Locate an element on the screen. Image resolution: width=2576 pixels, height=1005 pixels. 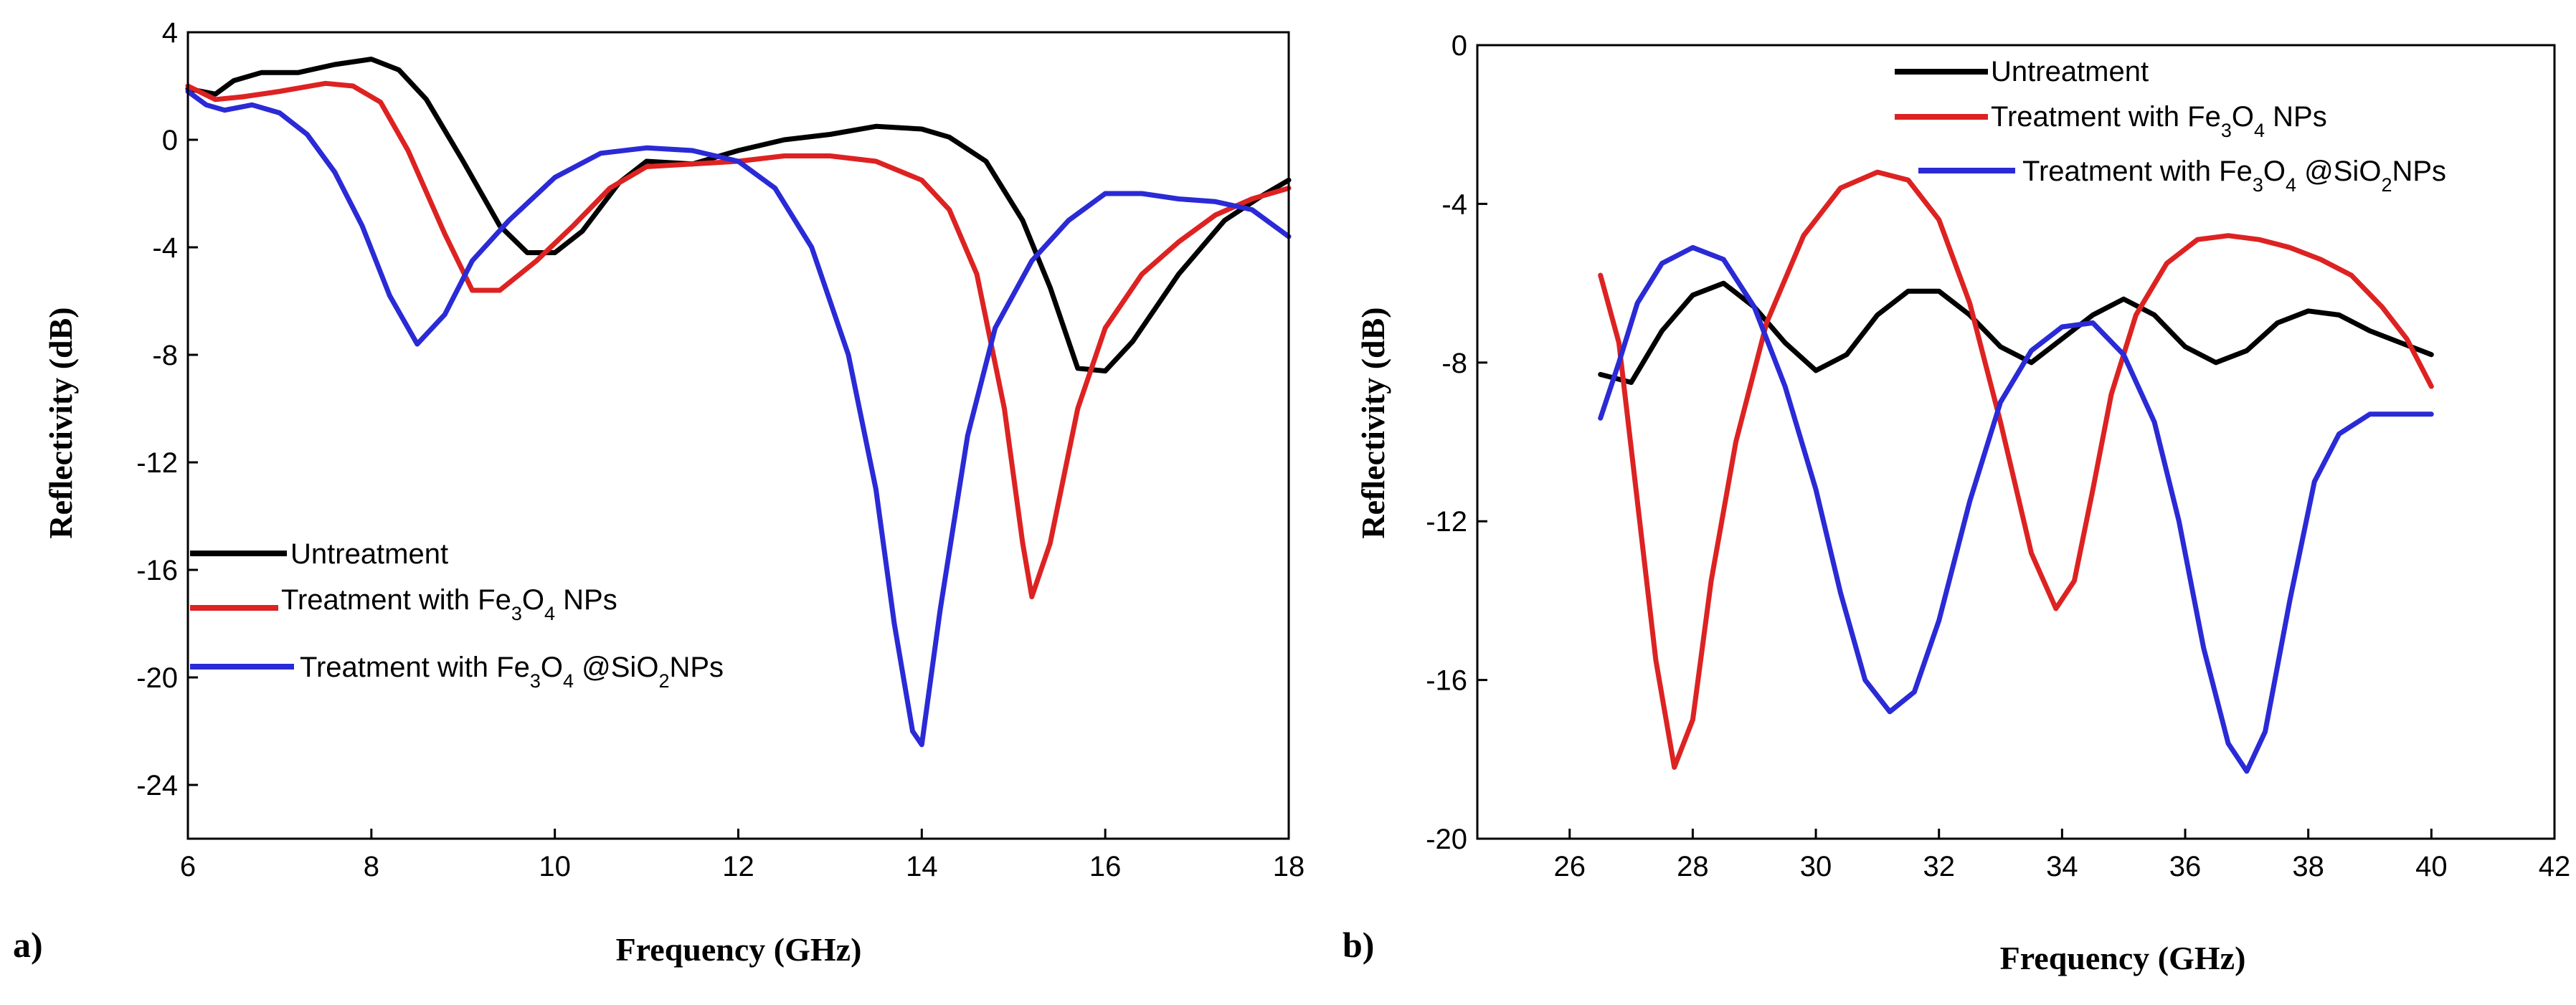
panel-a-y-tick-label: -16 is located at coordinates (157, 570).